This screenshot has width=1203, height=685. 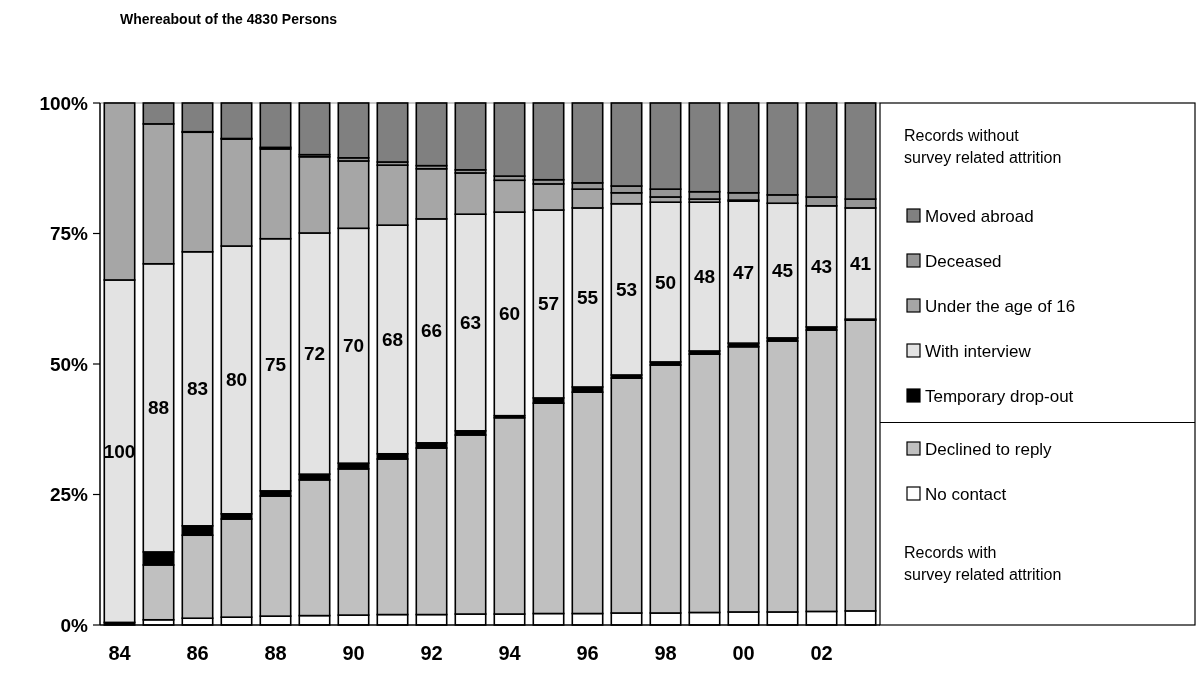 I want to click on y-tick-label: 25%, so click(x=69, y=494).